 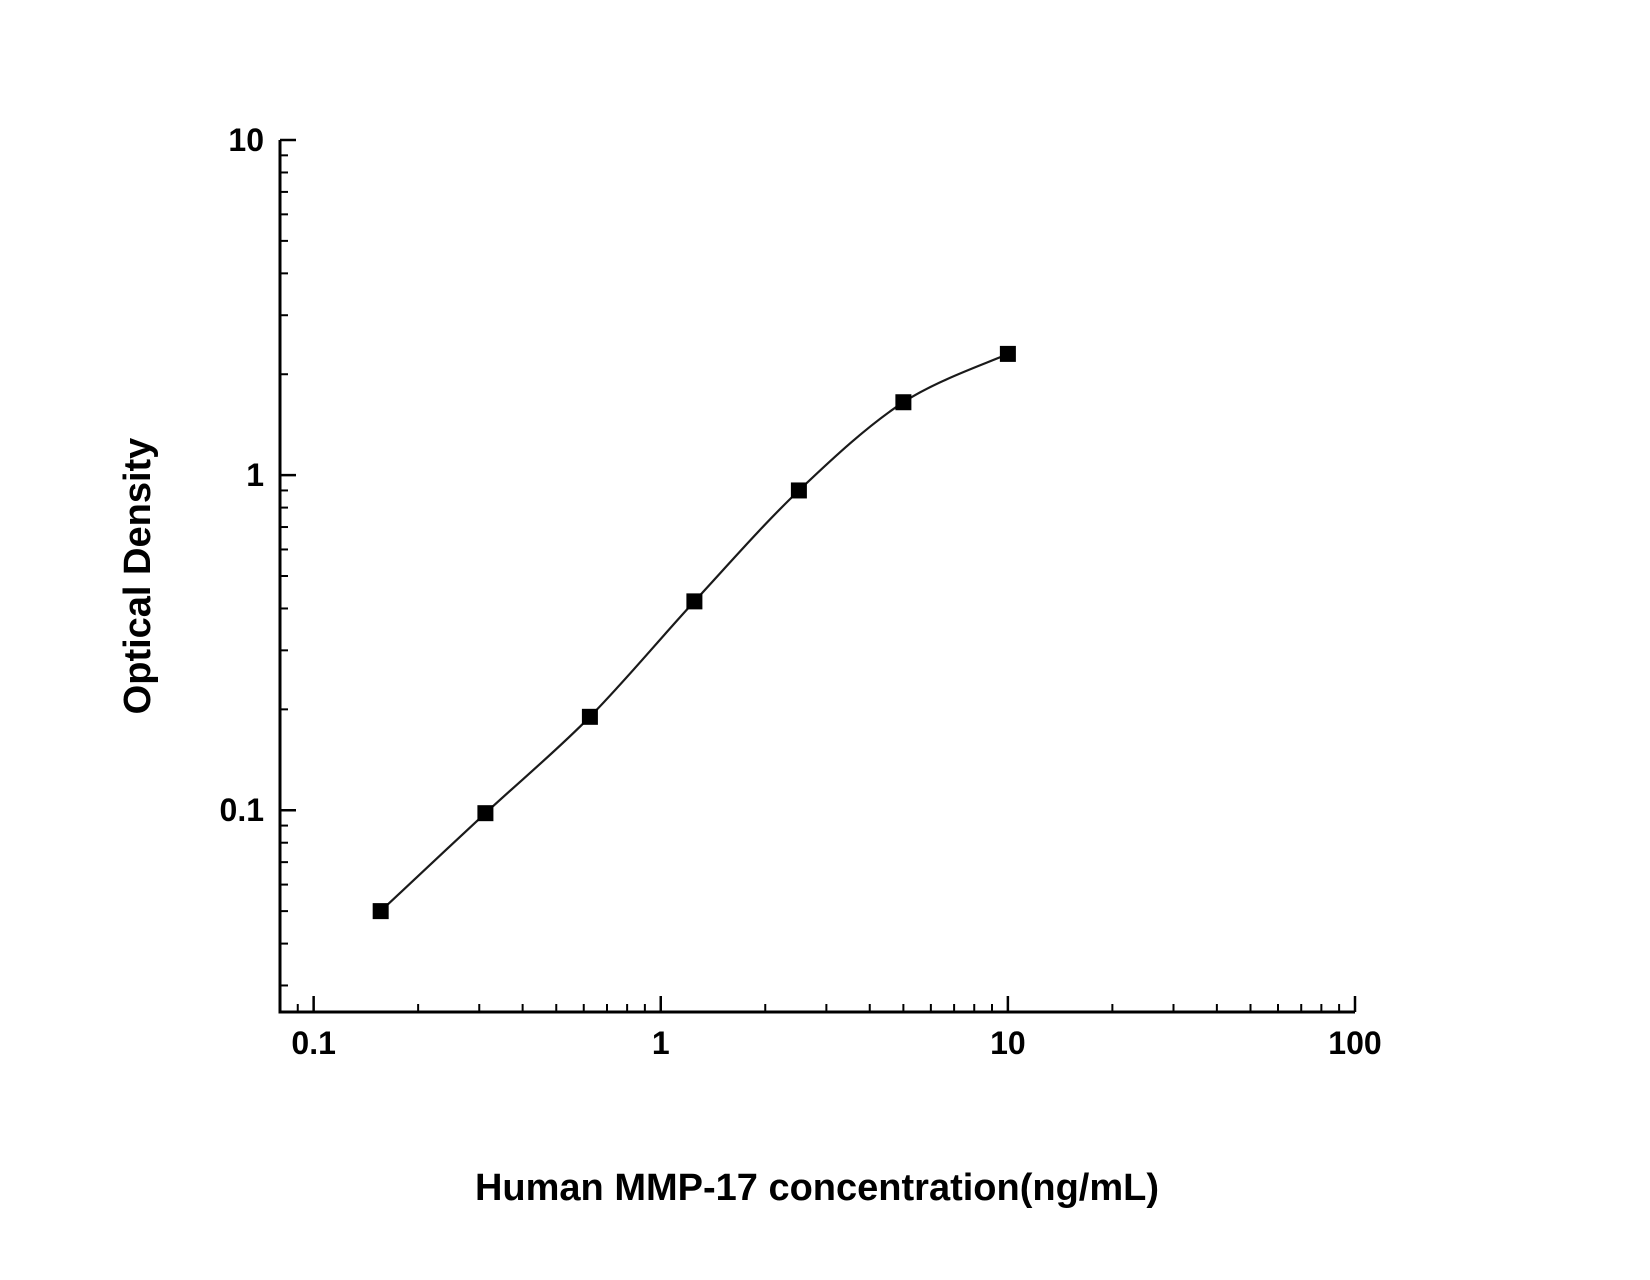 I want to click on y-axis-title: Optical Density, so click(x=138, y=576).